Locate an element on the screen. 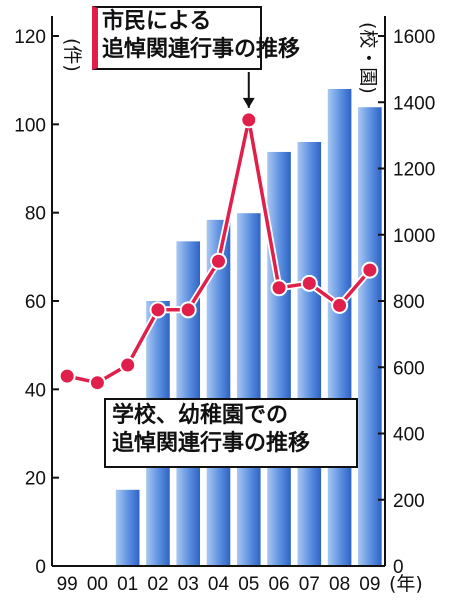 The image size is (450, 600). x-axis-unit: (年) is located at coordinates (406, 584).